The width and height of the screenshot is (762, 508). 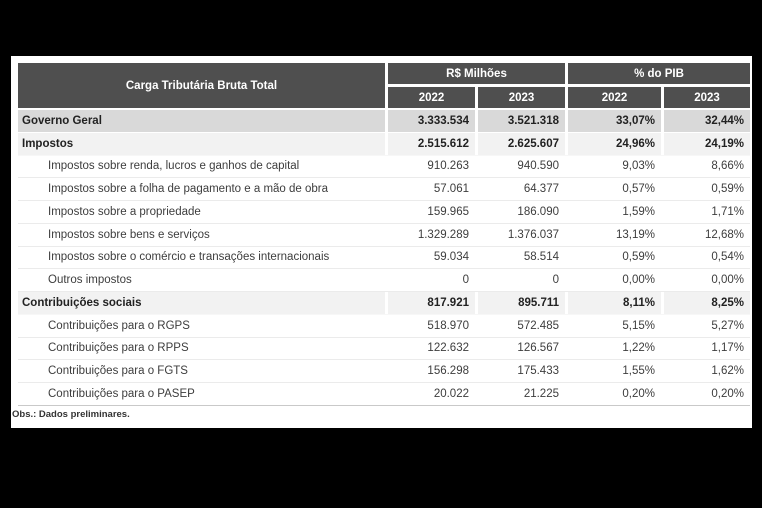 I want to click on row-label: Contribuições sociais, so click(x=201, y=303).